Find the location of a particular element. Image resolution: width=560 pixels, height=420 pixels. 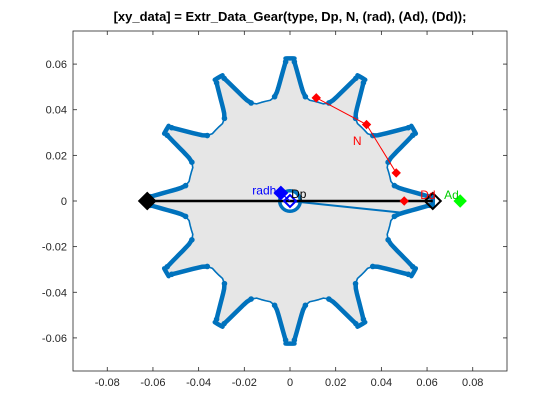

x-tick-label: 0.08 is located at coordinates (472, 383).